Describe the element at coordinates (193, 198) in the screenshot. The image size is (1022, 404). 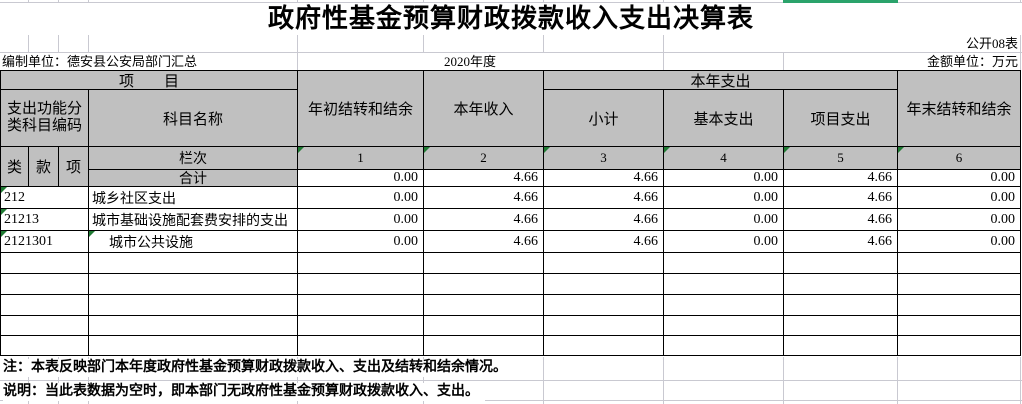
I see `row-name-cell: 城乡社区支出` at that location.